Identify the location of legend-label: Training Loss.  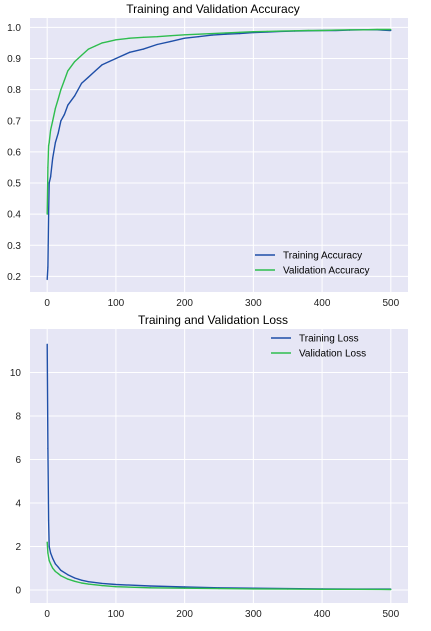
(329, 339).